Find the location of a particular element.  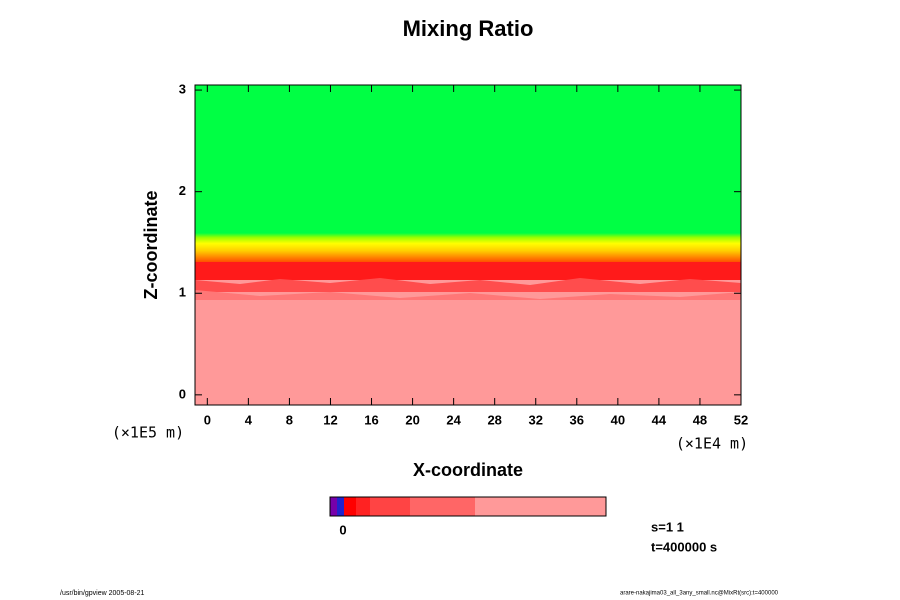

y-axis-label: Z-coordinate is located at coordinates (151, 244).